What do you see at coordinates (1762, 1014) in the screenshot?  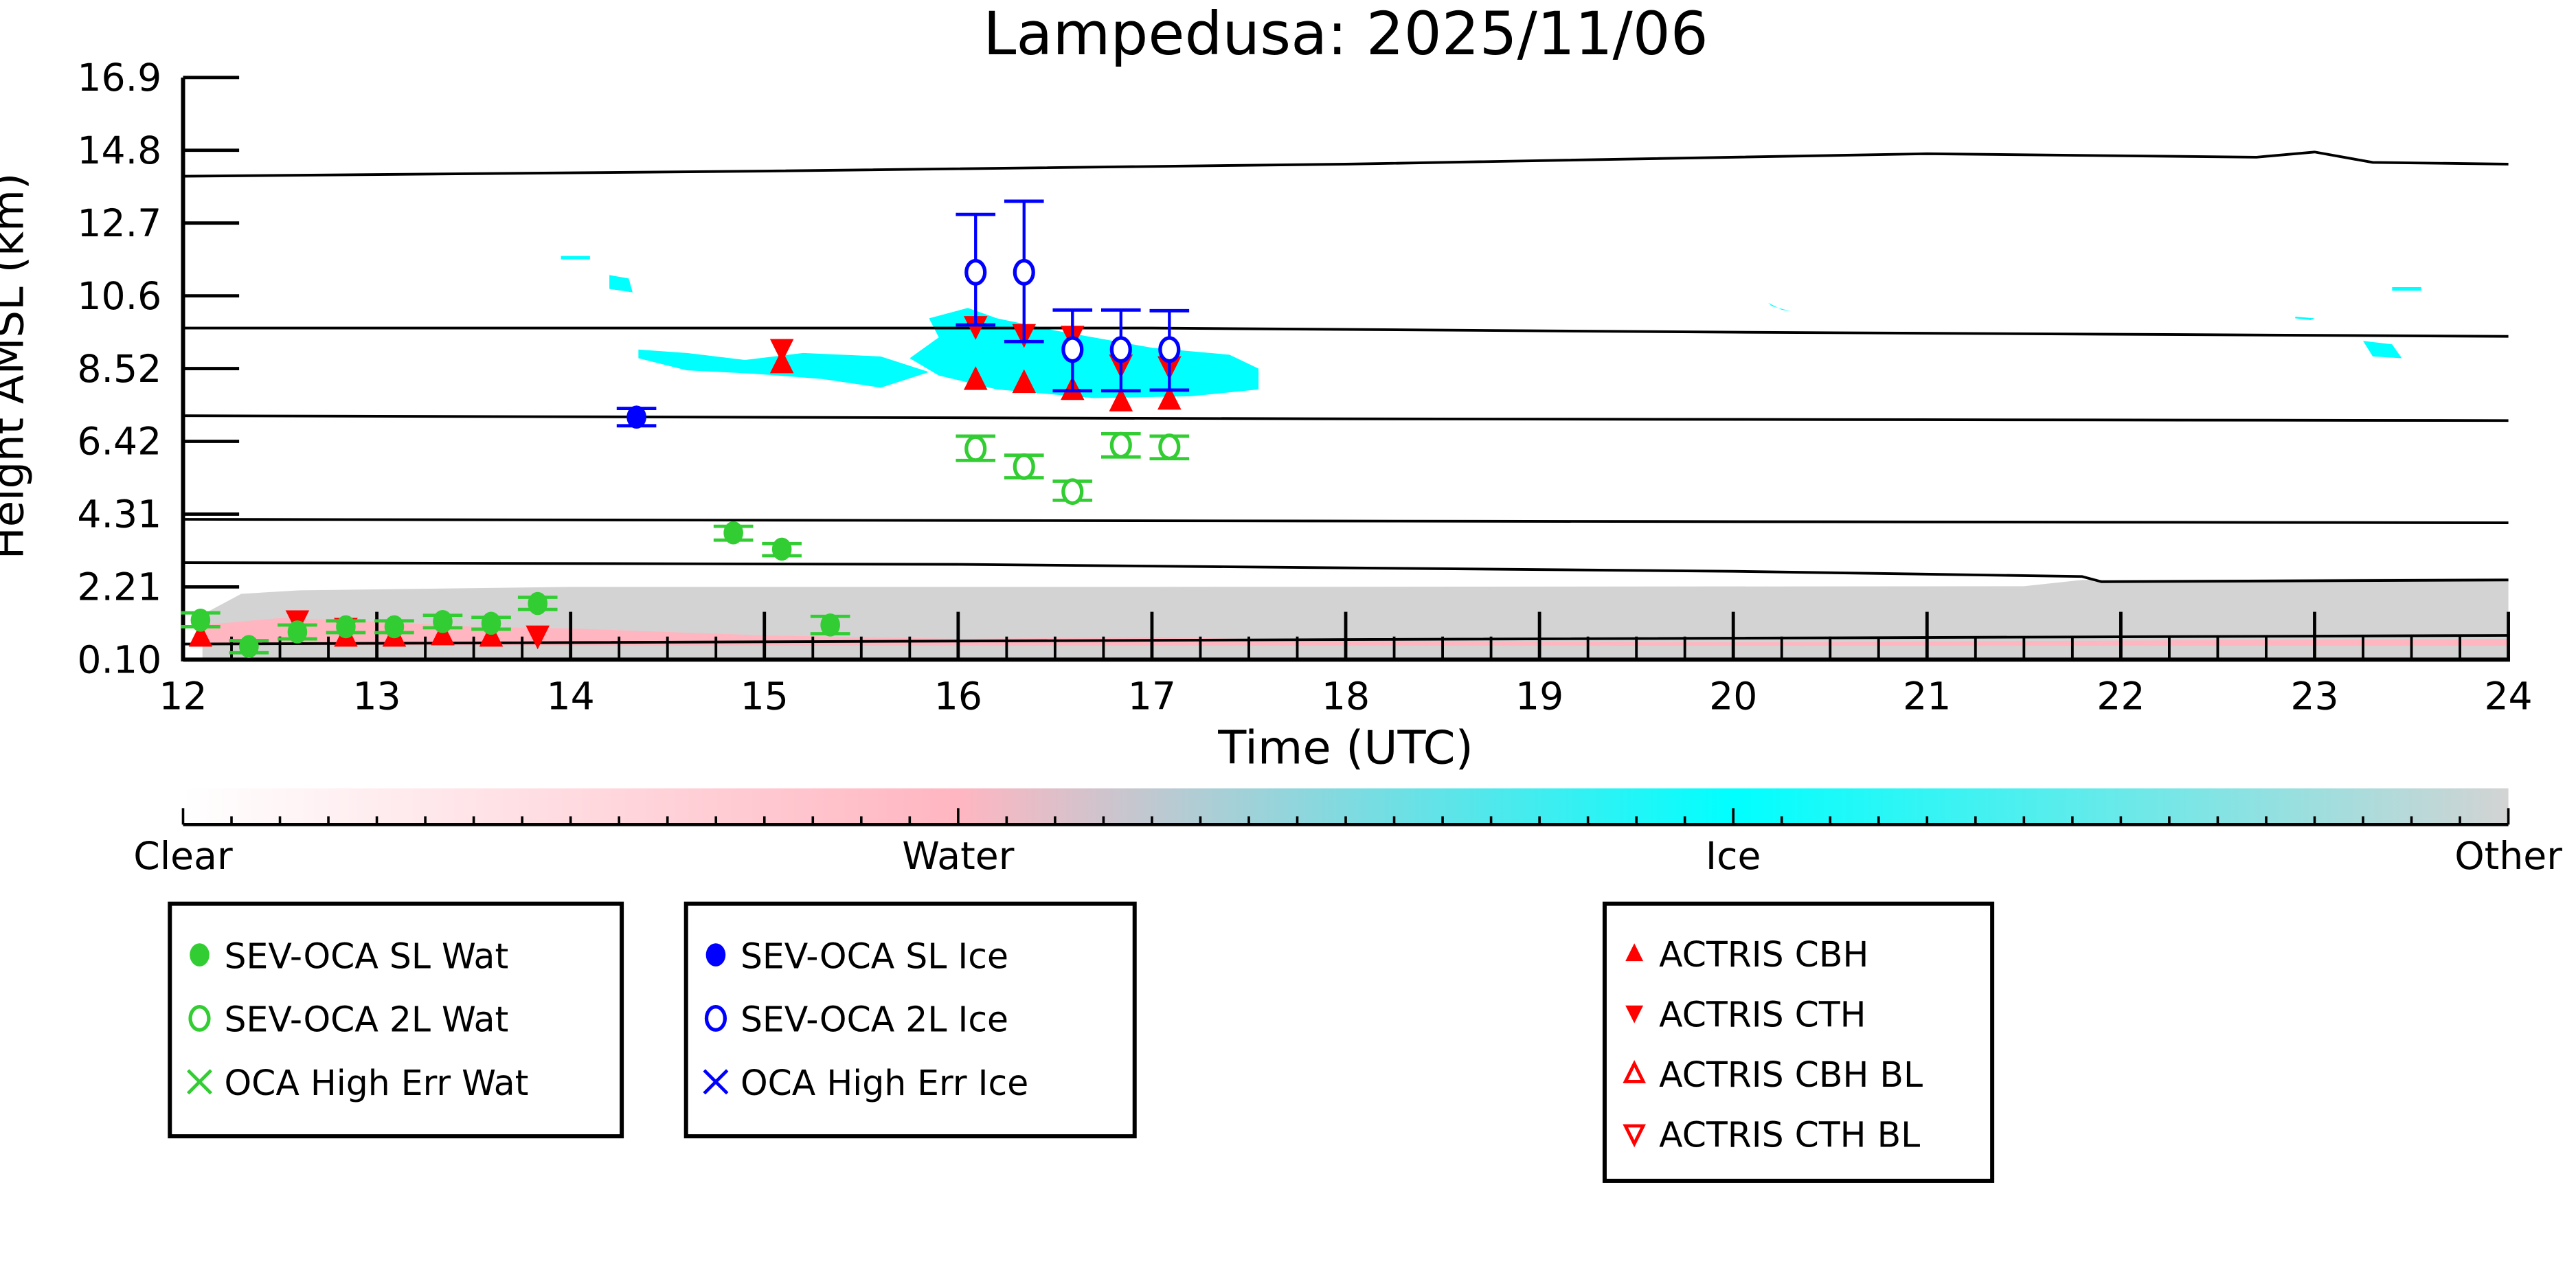 I see `legend-label: ACTRIS CTH` at bounding box center [1762, 1014].